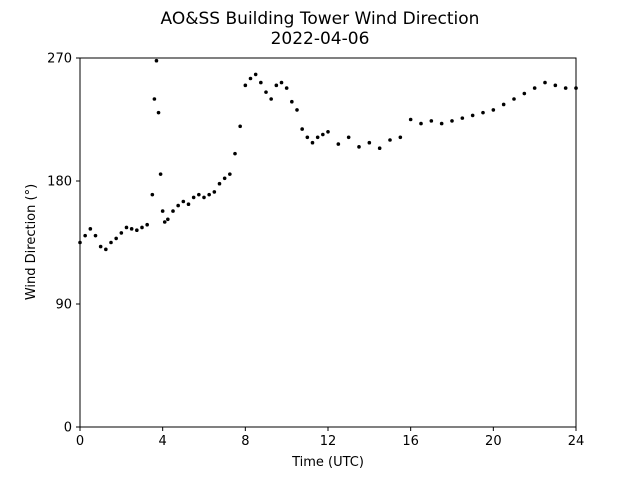  Describe the element at coordinates (320, 39) in the screenshot. I see `chart-subtitle: 2022-04-06` at that location.